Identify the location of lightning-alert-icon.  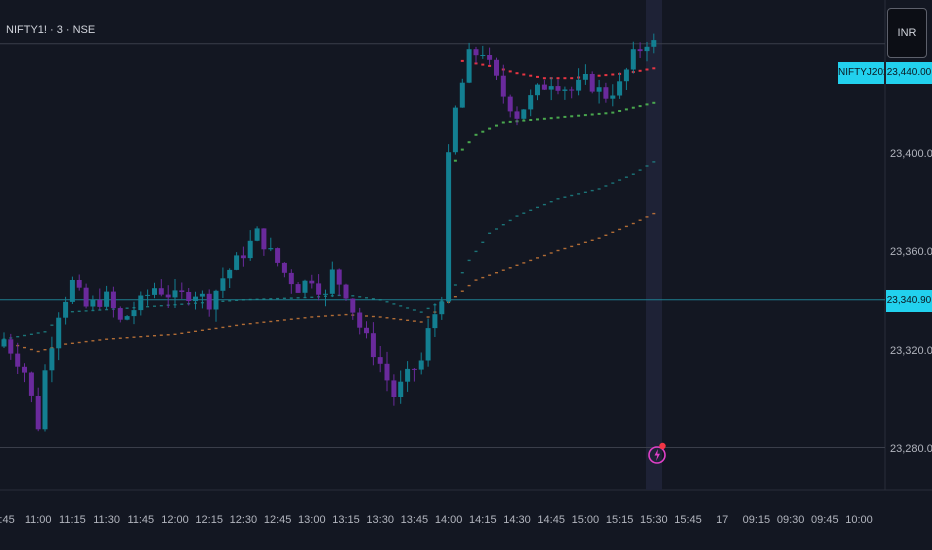
(658, 453).